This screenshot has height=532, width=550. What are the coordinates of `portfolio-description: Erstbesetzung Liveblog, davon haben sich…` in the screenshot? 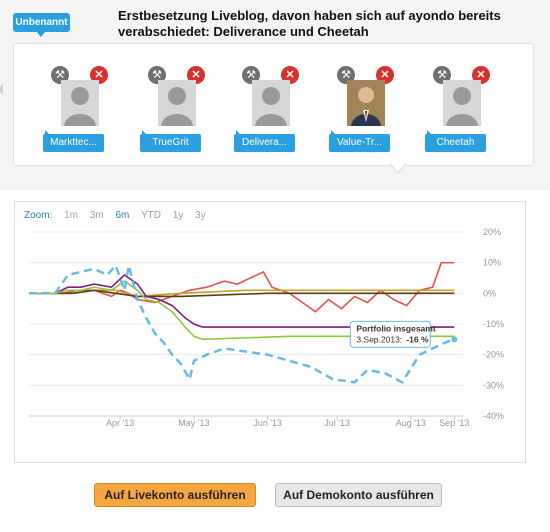 It's located at (309, 23).